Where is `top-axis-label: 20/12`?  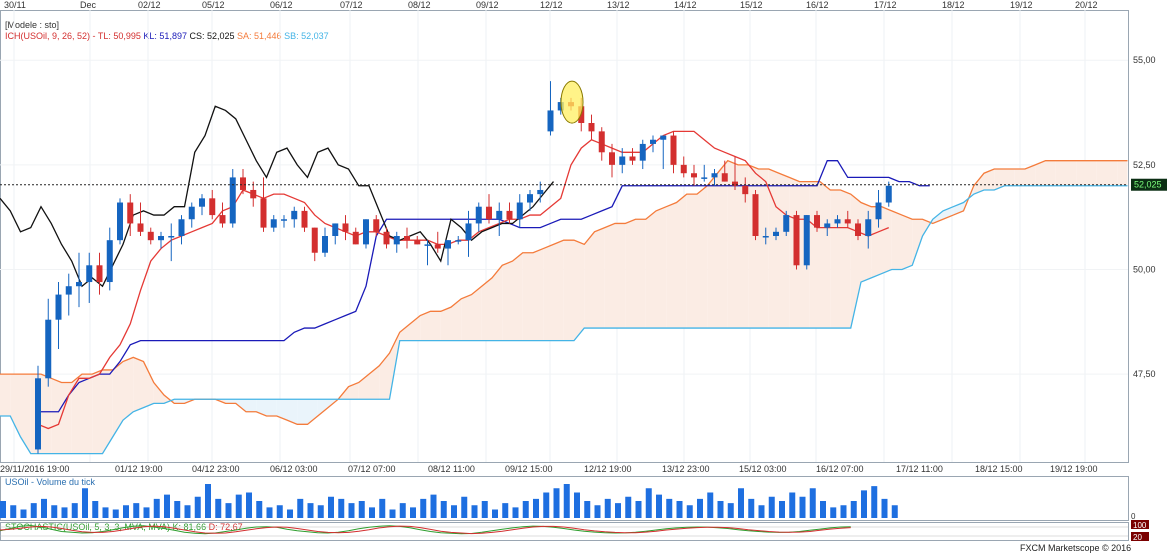 top-axis-label: 20/12 is located at coordinates (1086, 5).